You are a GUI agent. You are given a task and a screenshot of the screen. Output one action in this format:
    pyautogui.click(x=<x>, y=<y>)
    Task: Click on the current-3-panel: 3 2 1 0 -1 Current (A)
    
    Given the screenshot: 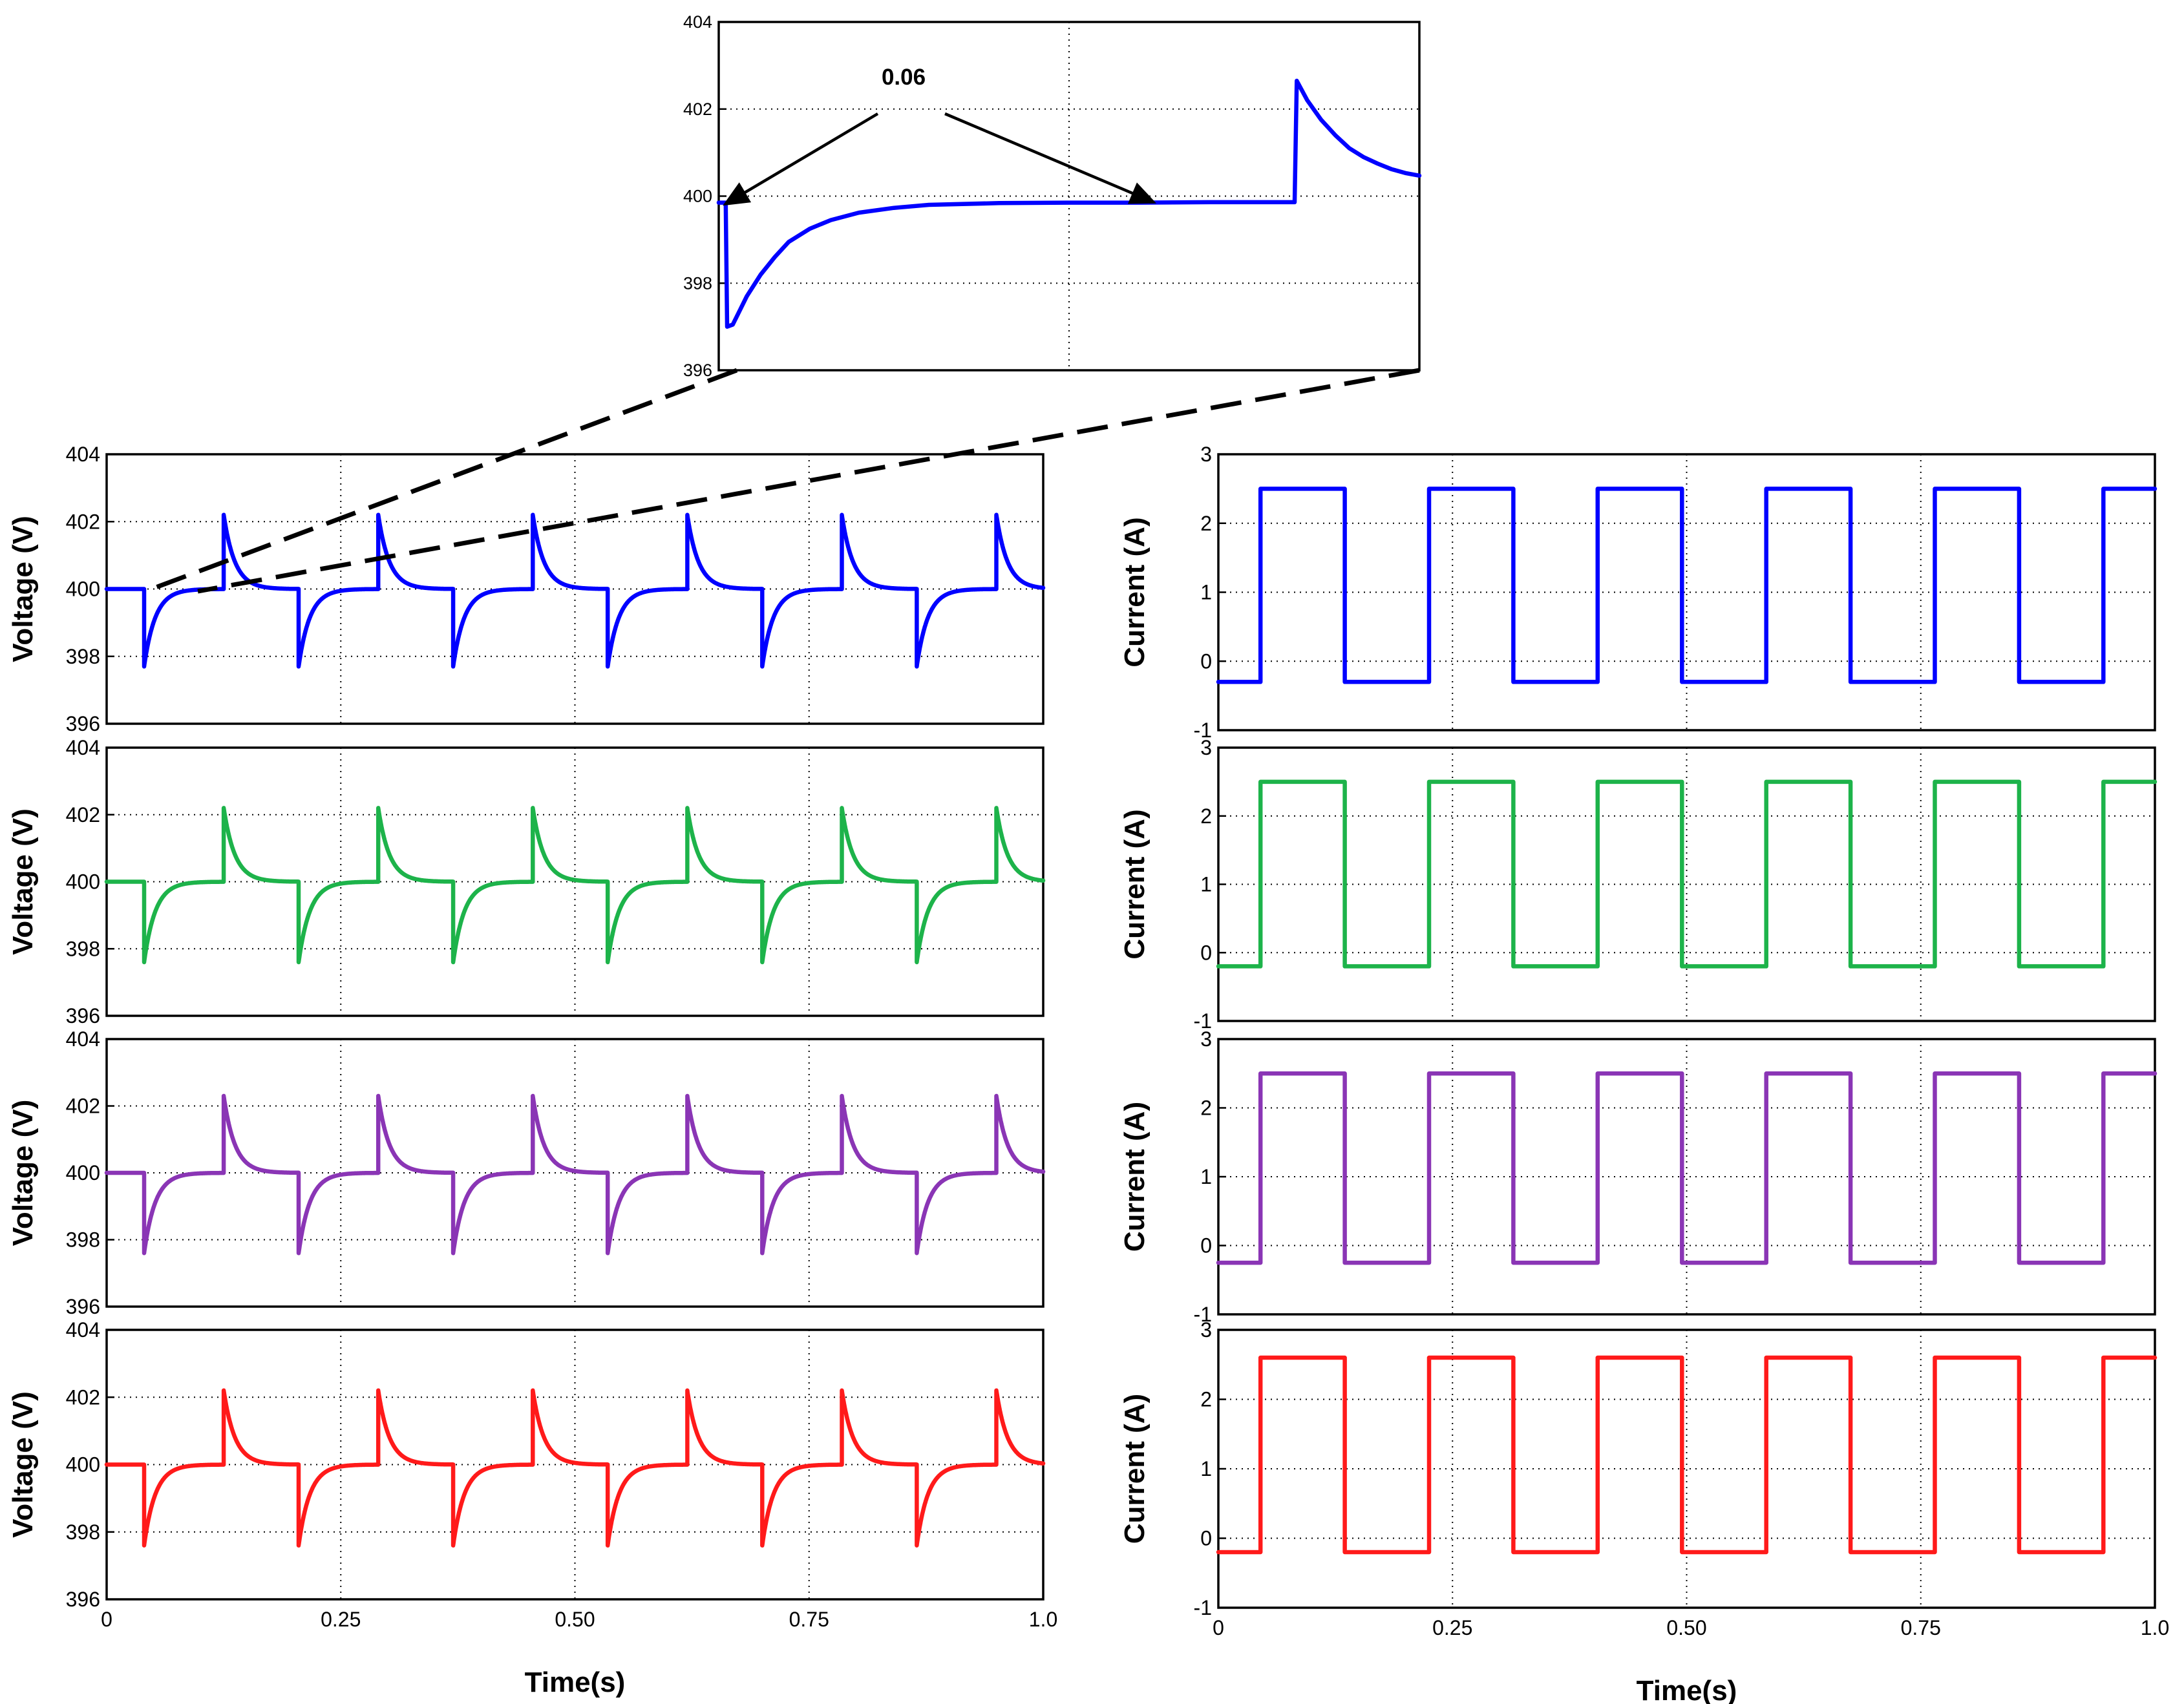 What is the action you would take?
    pyautogui.click(x=1638, y=1176)
    